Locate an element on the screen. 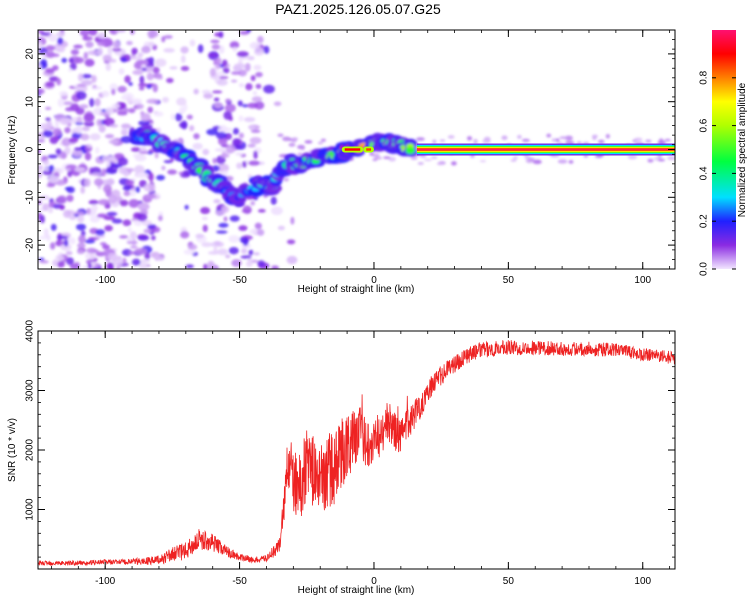  y-tick-label: 2000 is located at coordinates (30, 449).